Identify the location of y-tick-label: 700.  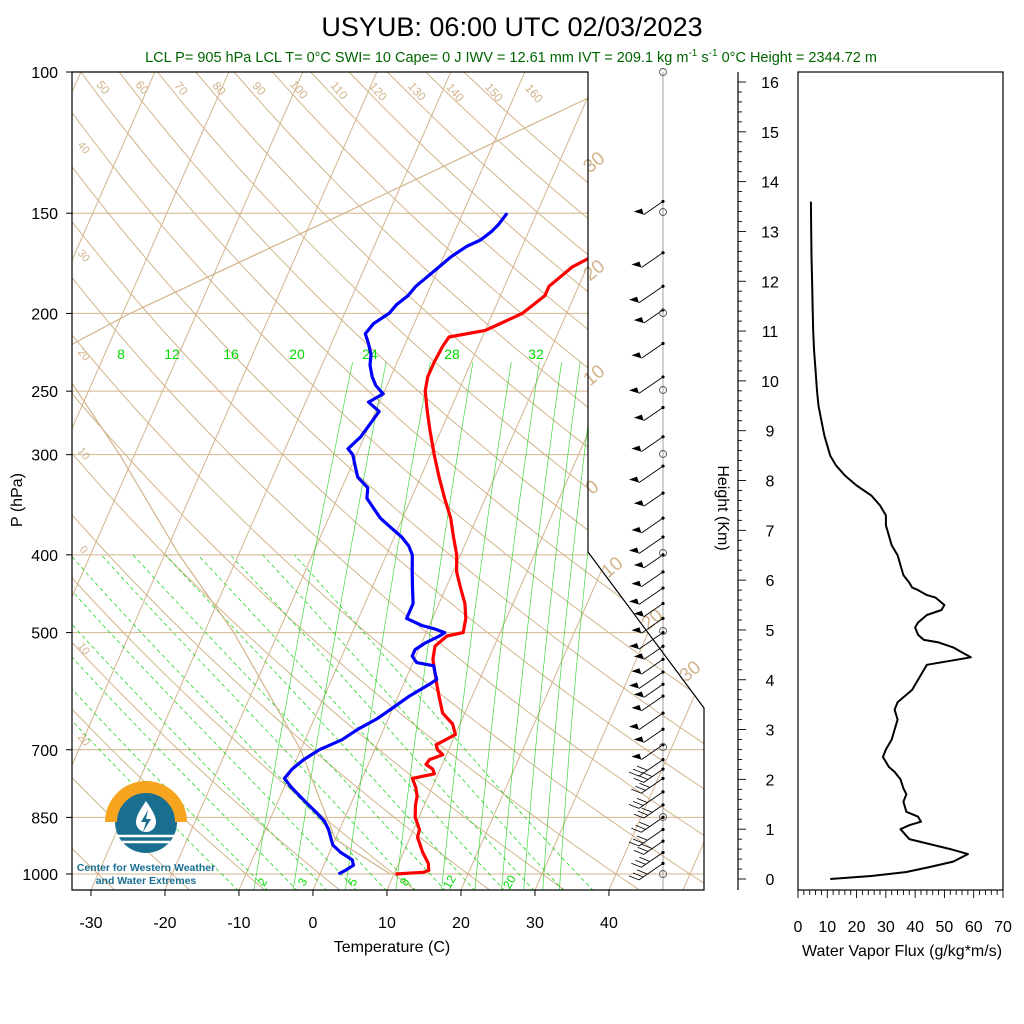
(44, 751).